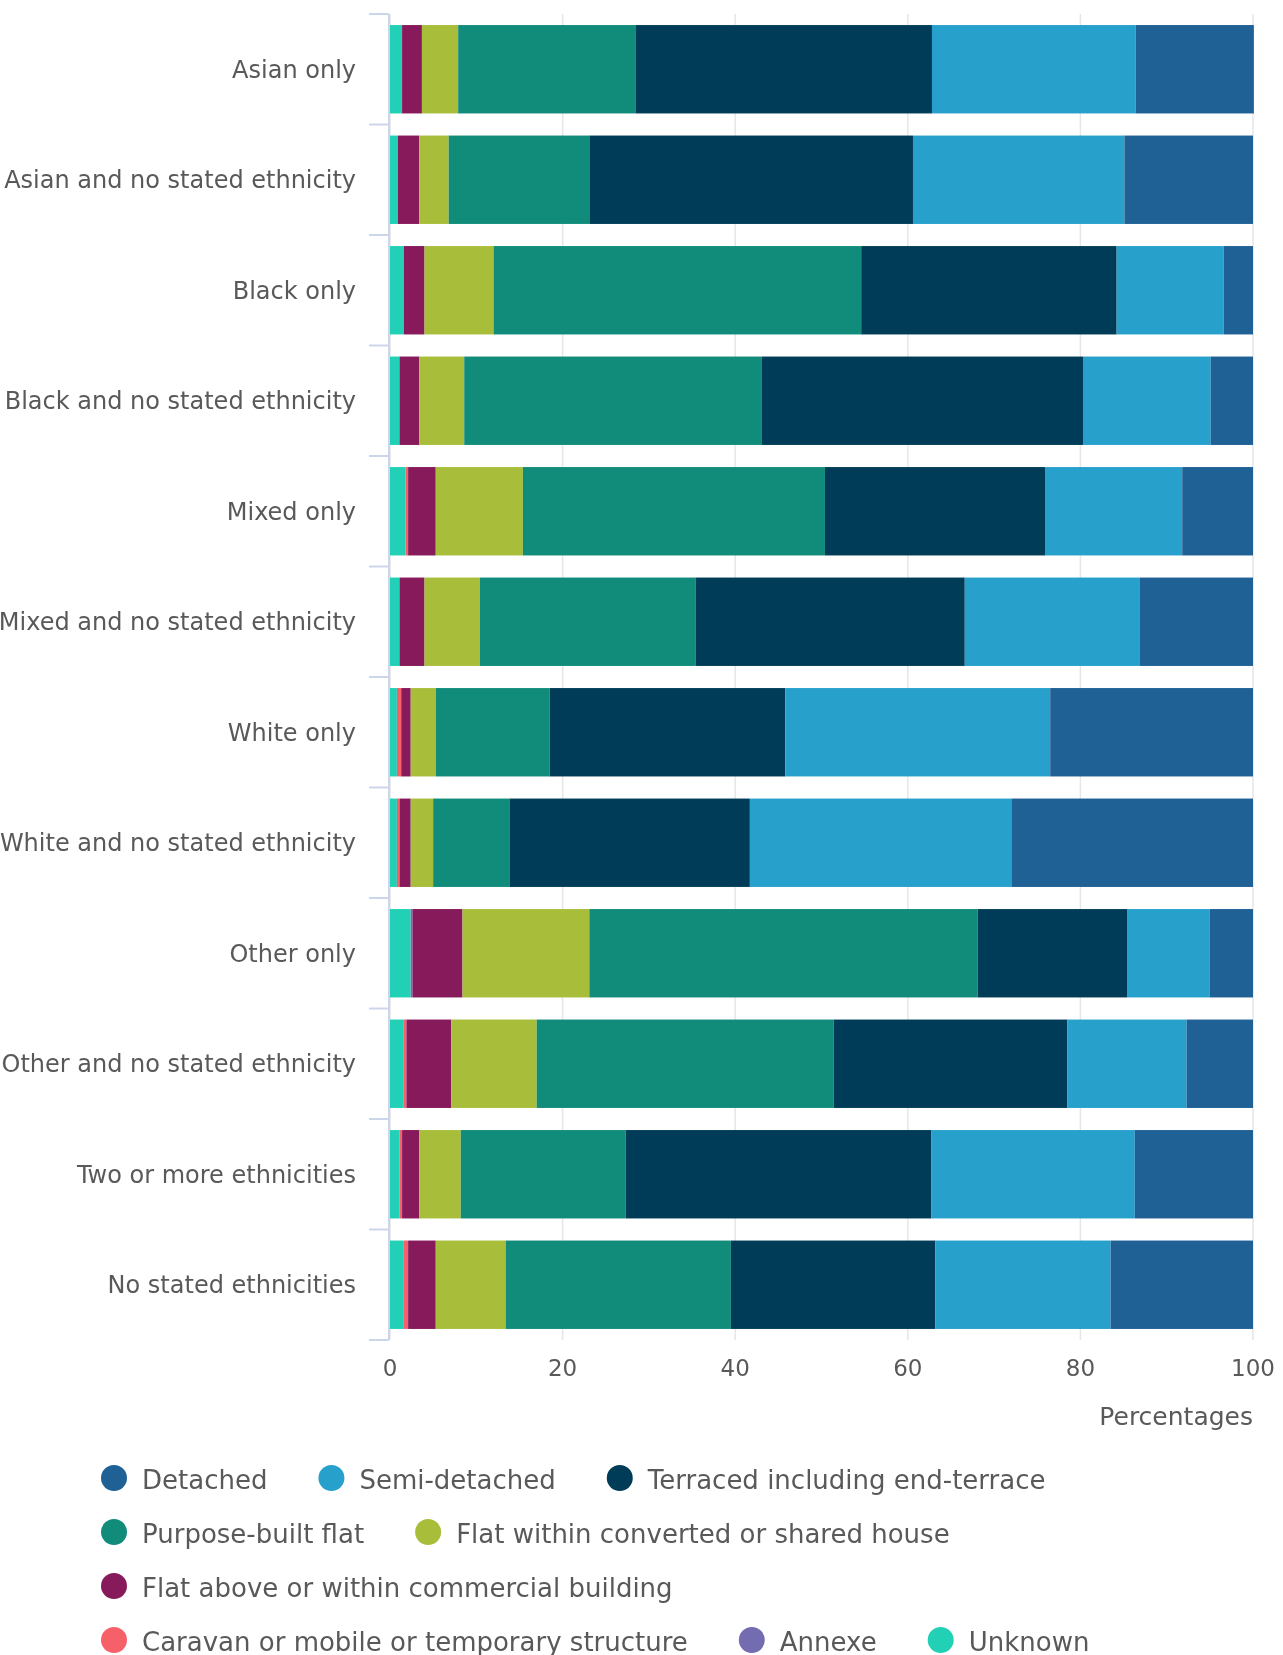  I want to click on x-axis-title: Percentages, so click(1176, 1416).